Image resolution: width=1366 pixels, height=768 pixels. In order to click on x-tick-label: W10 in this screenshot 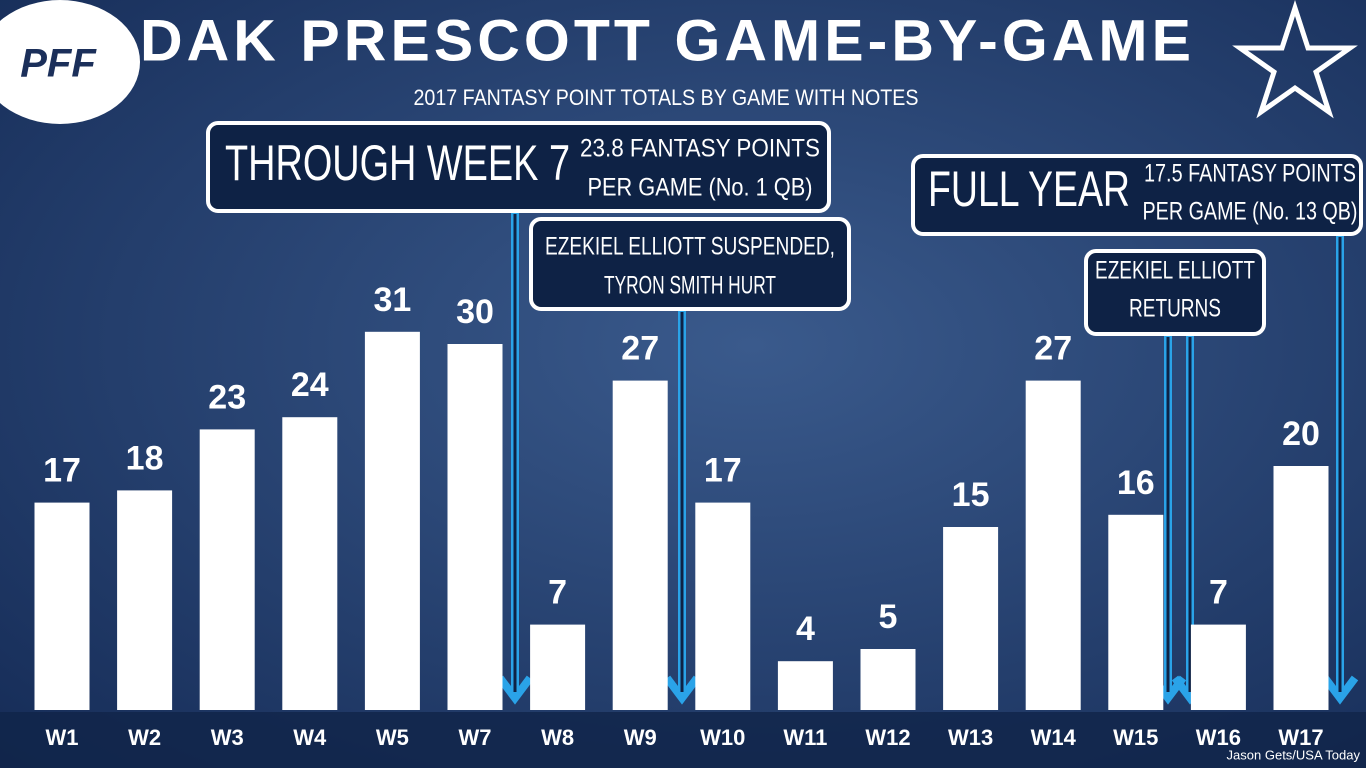, I will do `click(722, 737)`.